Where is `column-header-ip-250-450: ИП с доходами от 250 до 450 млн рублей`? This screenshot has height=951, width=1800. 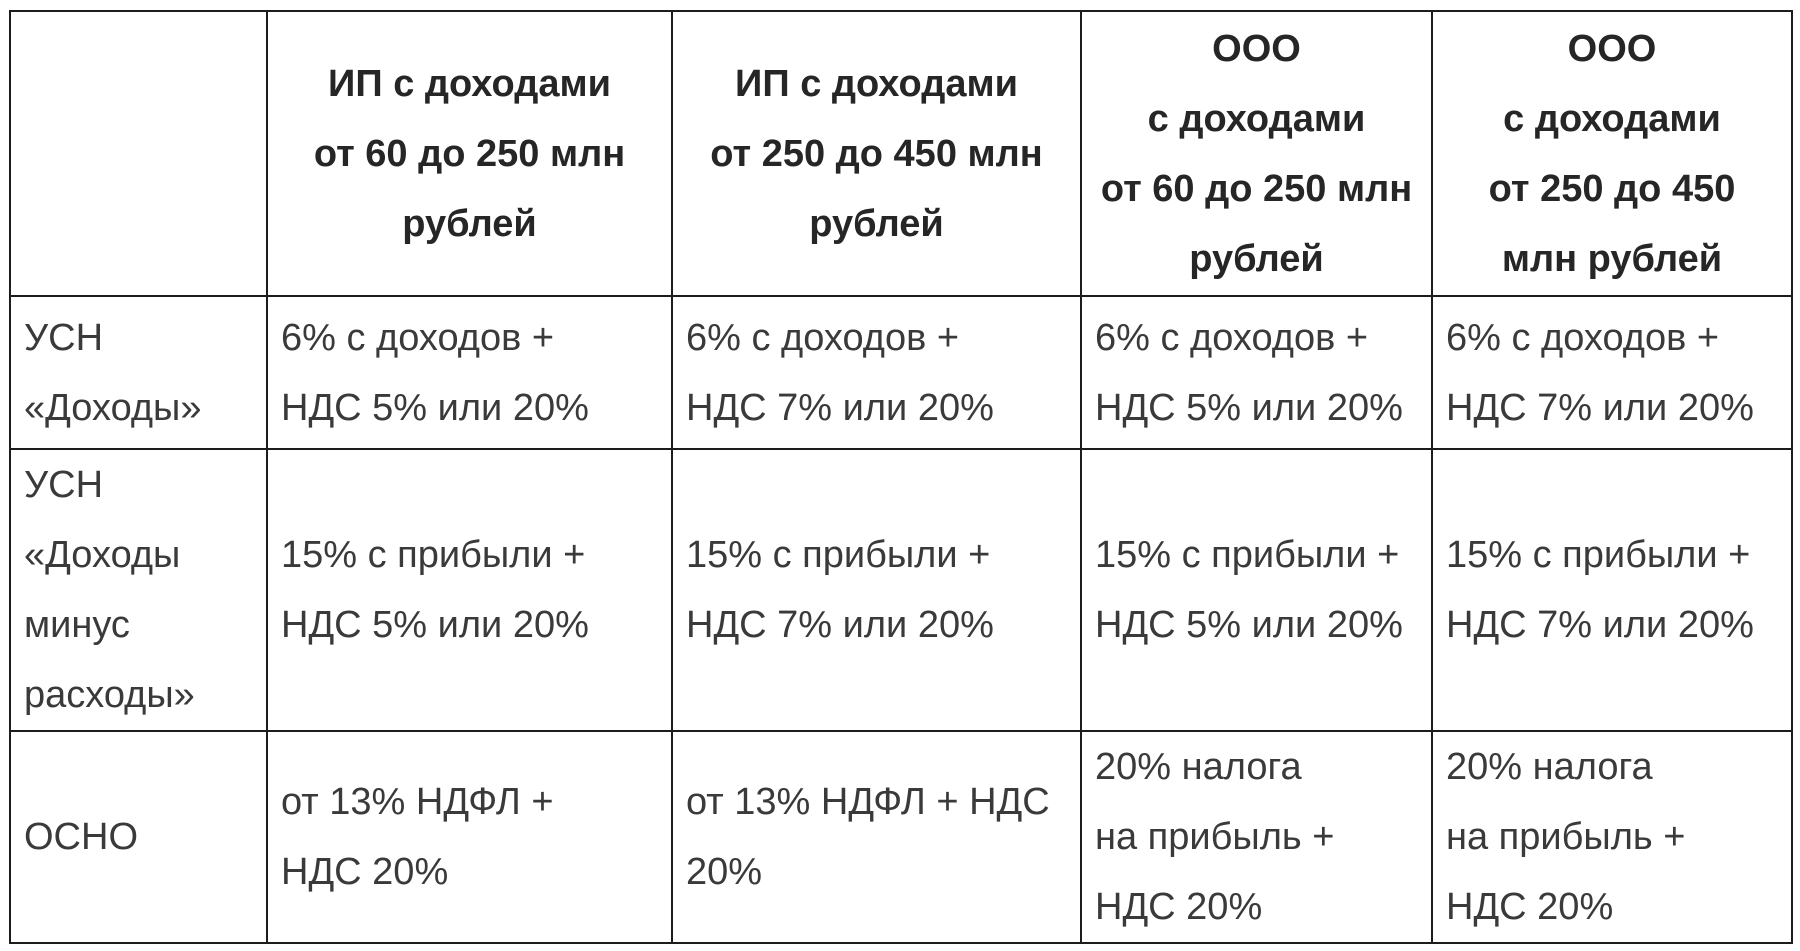 column-header-ip-250-450: ИП с доходами от 250 до 450 млн рублей is located at coordinates (876, 153).